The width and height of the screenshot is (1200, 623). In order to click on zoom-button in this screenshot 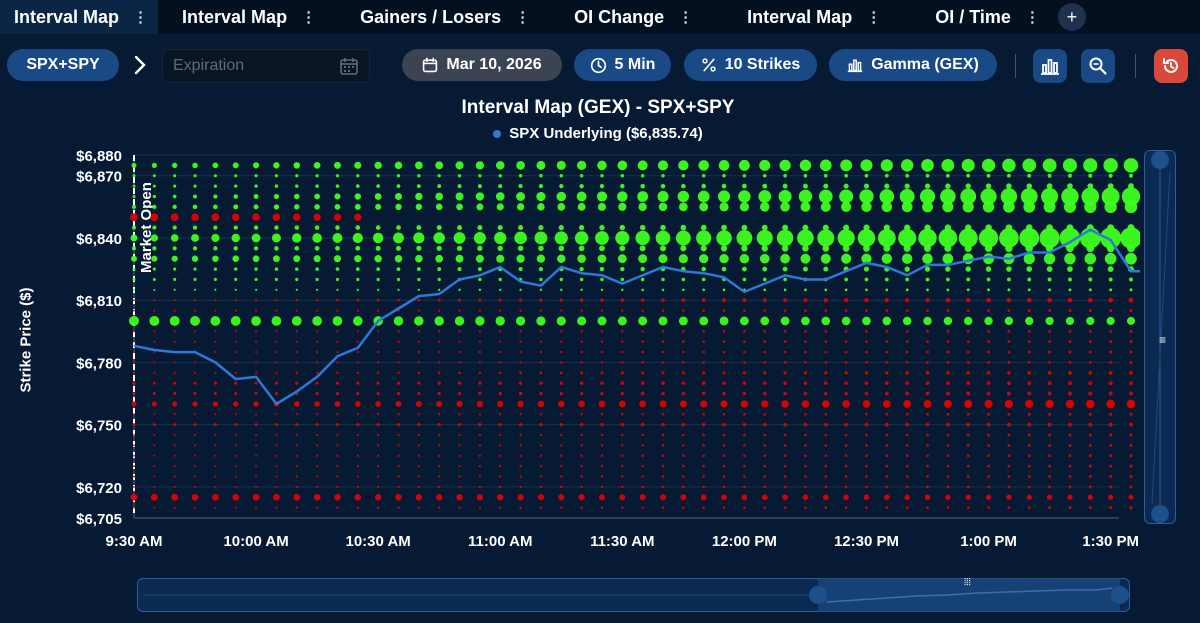, I will do `click(1098, 66)`.